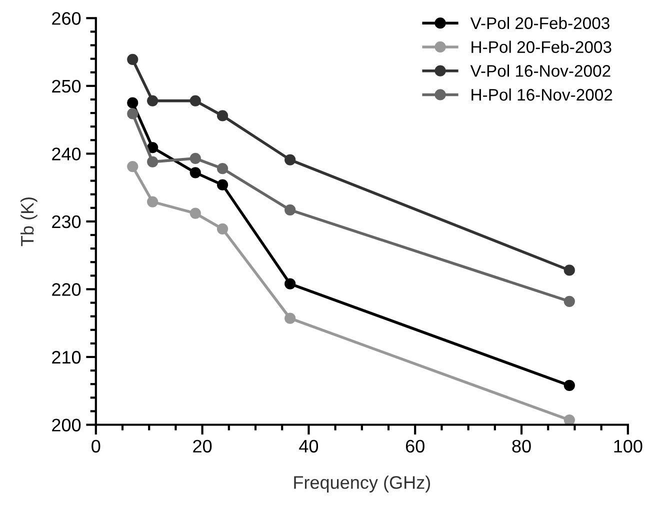 Image resolution: width=648 pixels, height=518 pixels. What do you see at coordinates (202, 446) in the screenshot?
I see `x-tick-label: 20` at bounding box center [202, 446].